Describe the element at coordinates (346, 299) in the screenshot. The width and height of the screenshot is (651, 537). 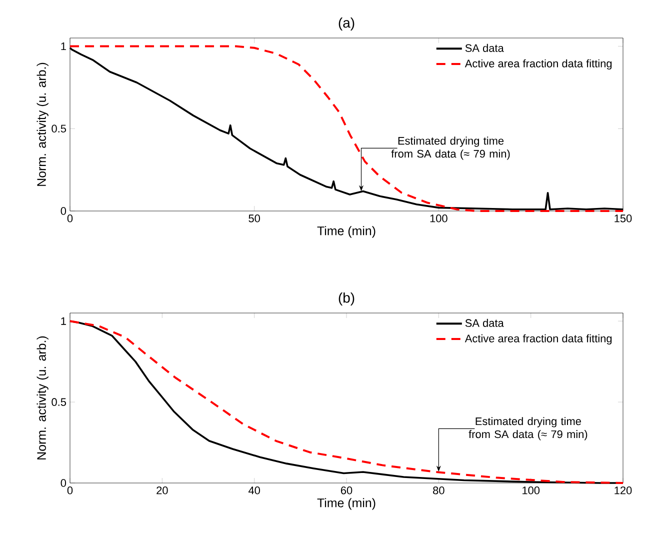
I see `chart-title: (b)` at that location.